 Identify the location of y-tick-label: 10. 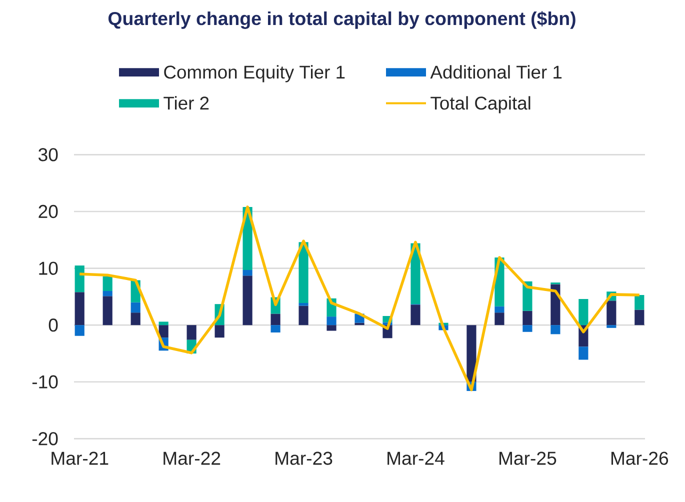
(48, 268).